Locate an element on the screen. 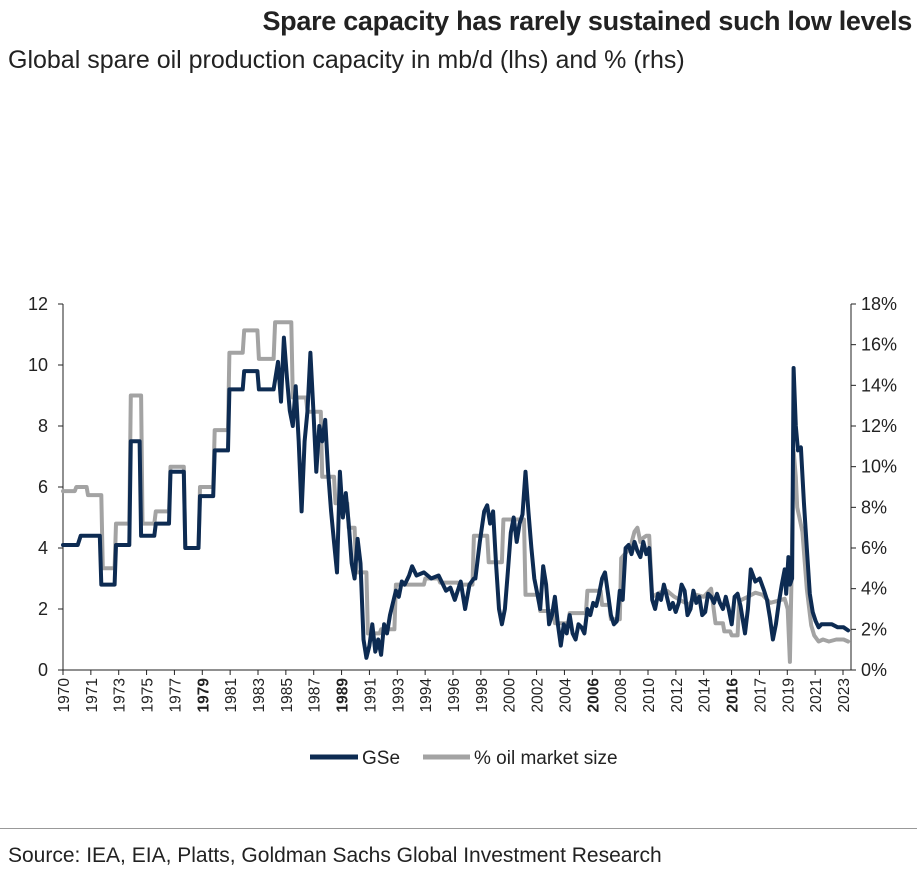  y-left-tick-label: 6 is located at coordinates (43, 487).